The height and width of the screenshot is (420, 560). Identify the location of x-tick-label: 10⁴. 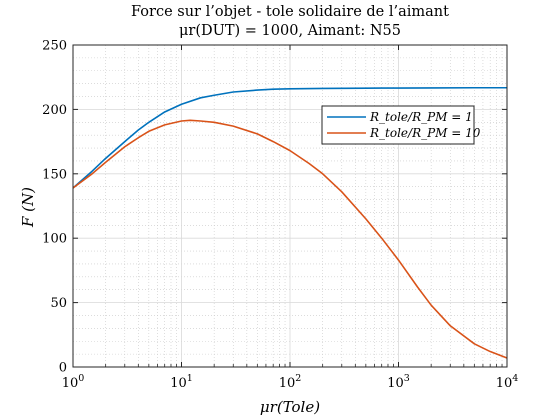
(507, 382).